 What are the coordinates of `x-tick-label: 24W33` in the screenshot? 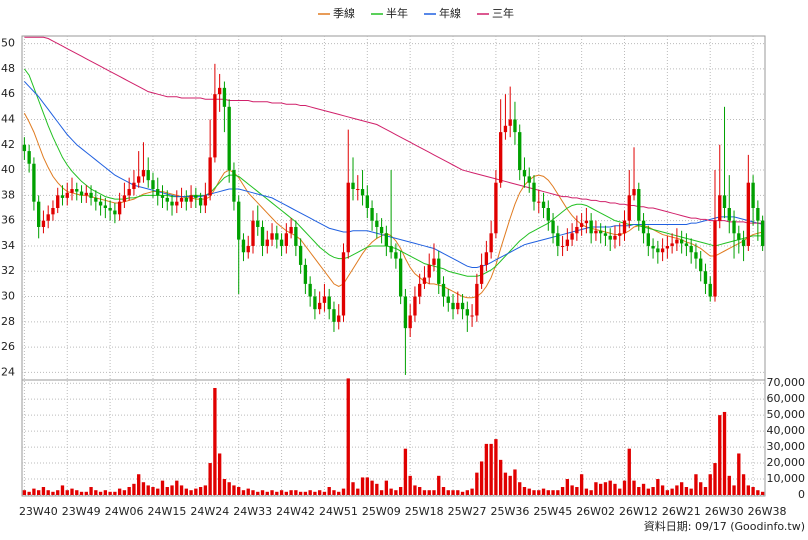 It's located at (252, 511).